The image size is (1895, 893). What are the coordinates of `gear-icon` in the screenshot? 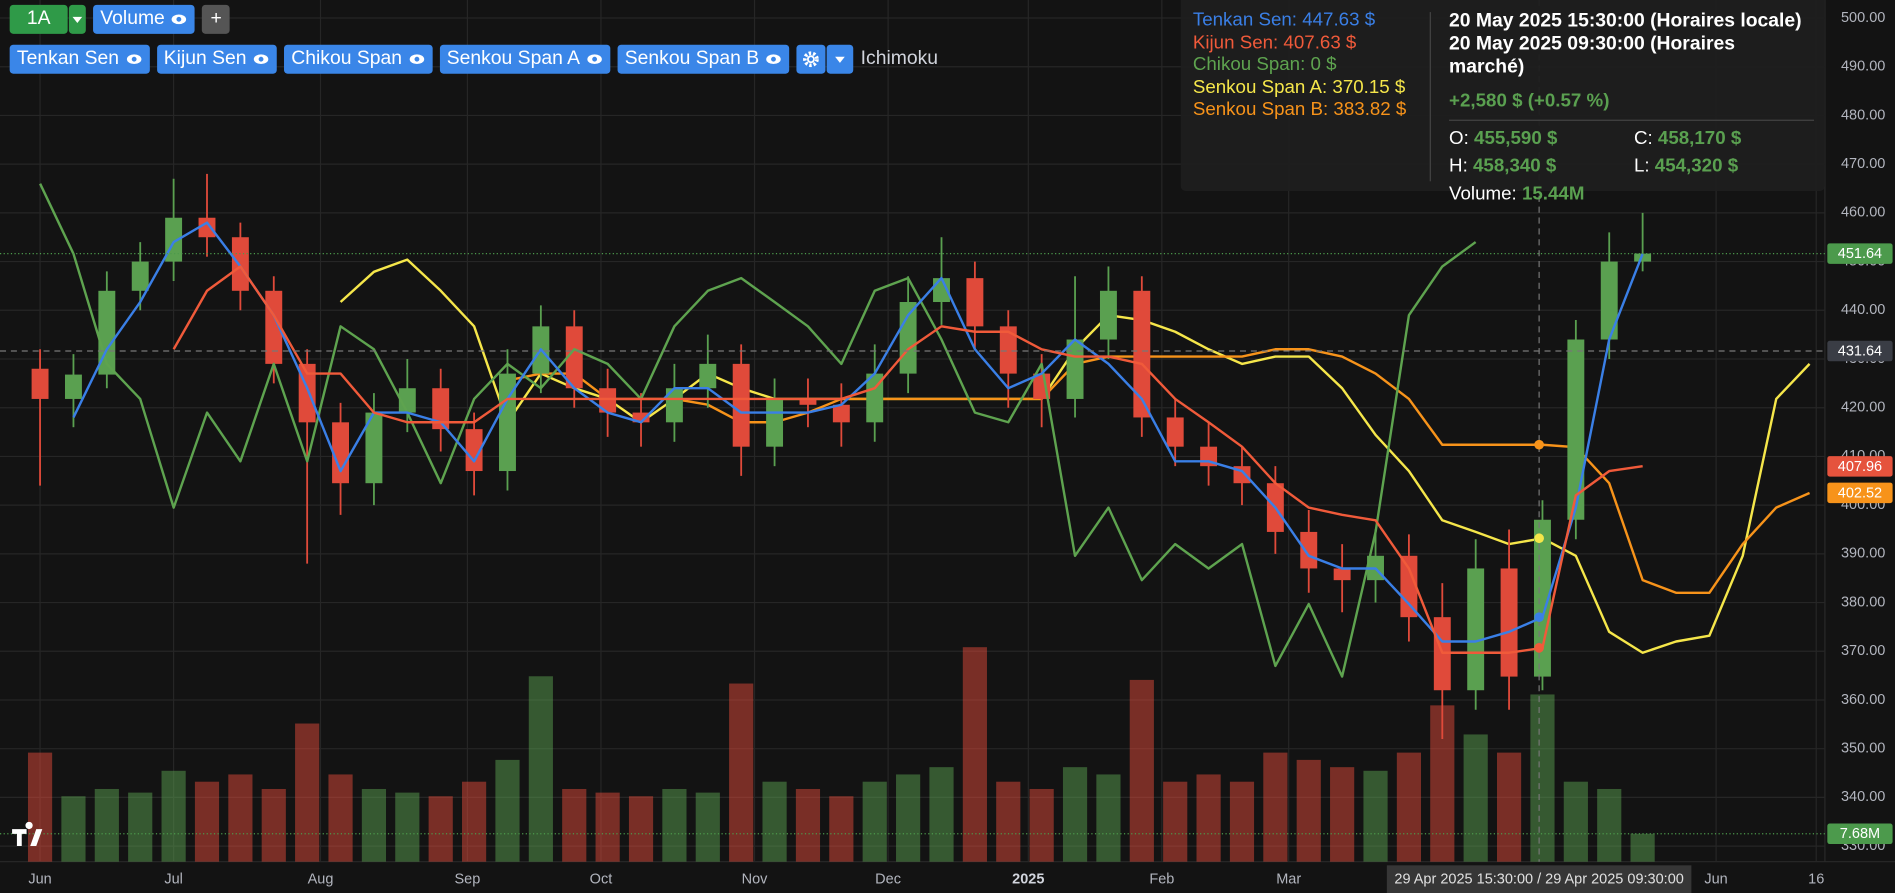 It's located at (811, 59).